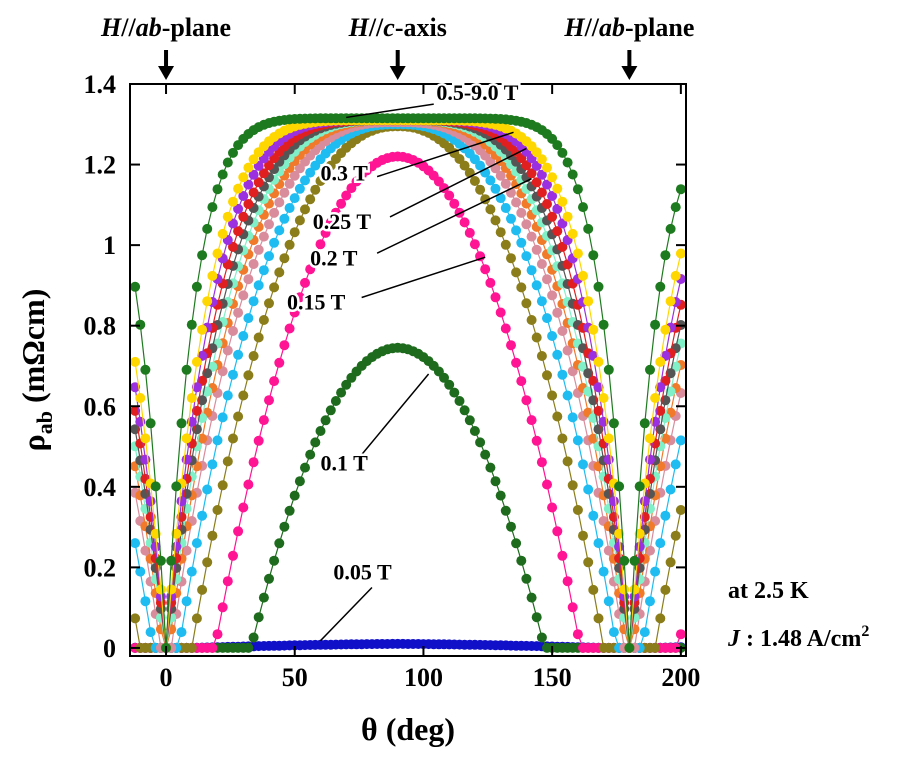  I want to click on x-tick-label: 0, so click(166, 677).